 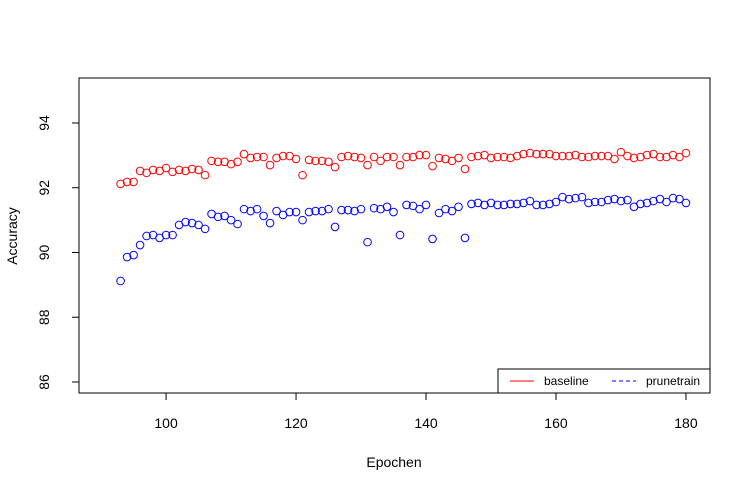 What do you see at coordinates (12, 236) in the screenshot?
I see `y-axis-label: Accuracy` at bounding box center [12, 236].